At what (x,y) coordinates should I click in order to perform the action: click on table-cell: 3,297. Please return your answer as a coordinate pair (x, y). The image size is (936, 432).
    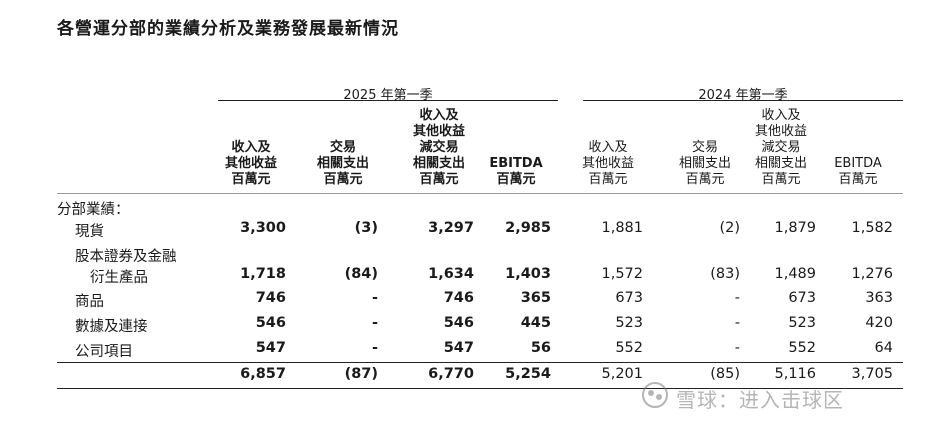
    Looking at the image, I should click on (451, 228).